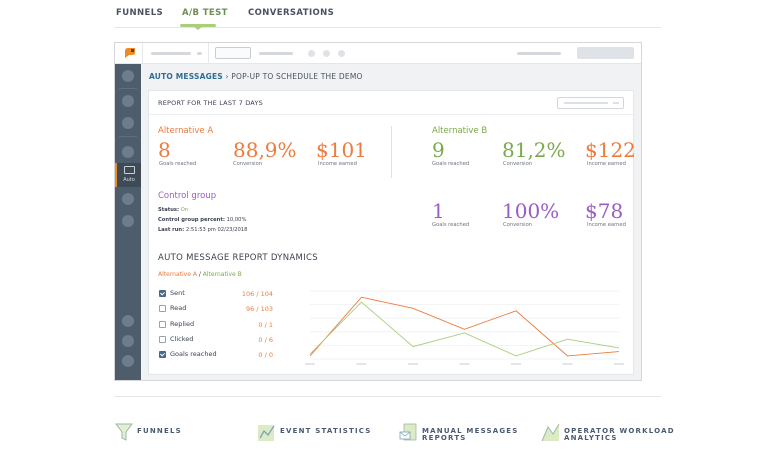 The width and height of the screenshot is (775, 450). What do you see at coordinates (243, 294) in the screenshot?
I see `metric-value: 106 / 104` at bounding box center [243, 294].